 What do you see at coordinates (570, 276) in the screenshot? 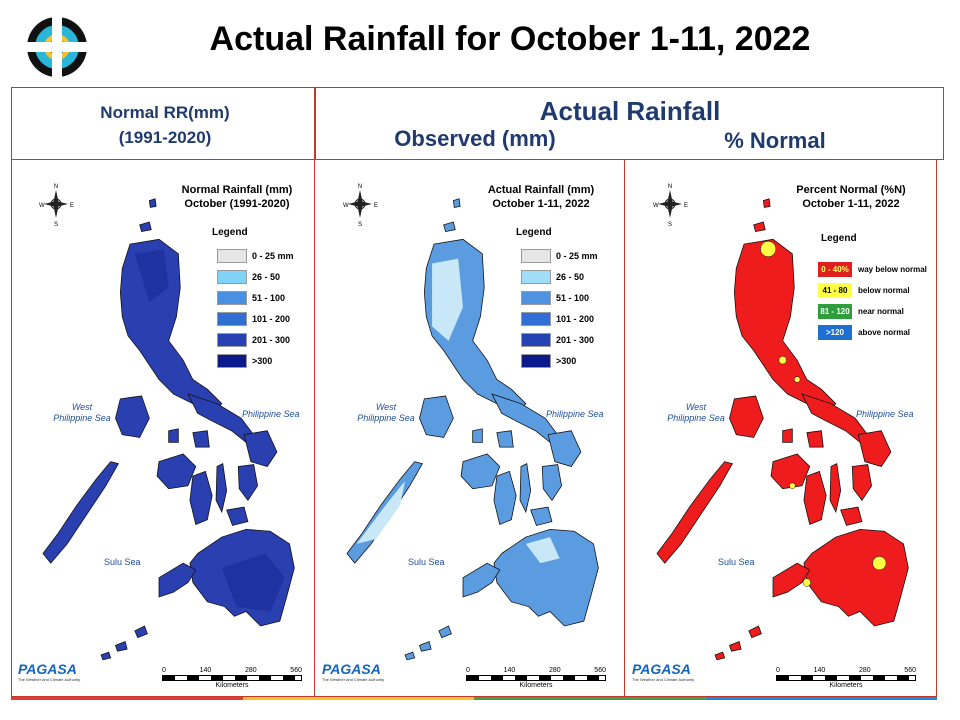
I see `legend-label: 26 - 50` at bounding box center [570, 276].